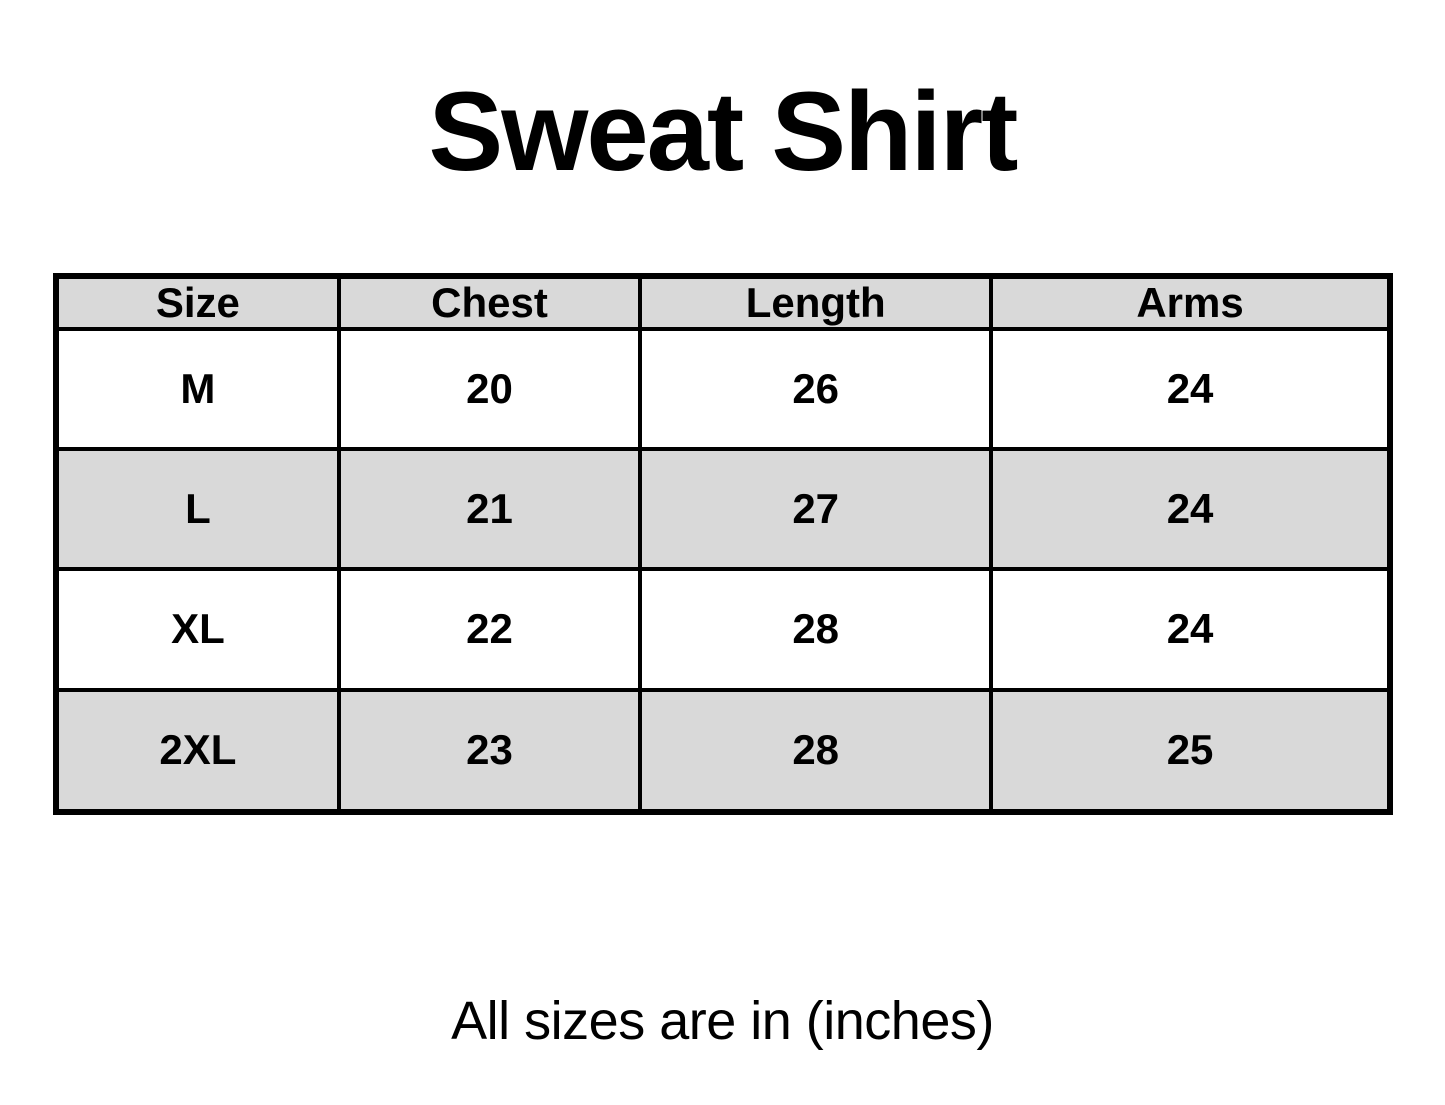 Image resolution: width=1445 pixels, height=1105 pixels. What do you see at coordinates (197, 629) in the screenshot?
I see `cell-size: XL` at bounding box center [197, 629].